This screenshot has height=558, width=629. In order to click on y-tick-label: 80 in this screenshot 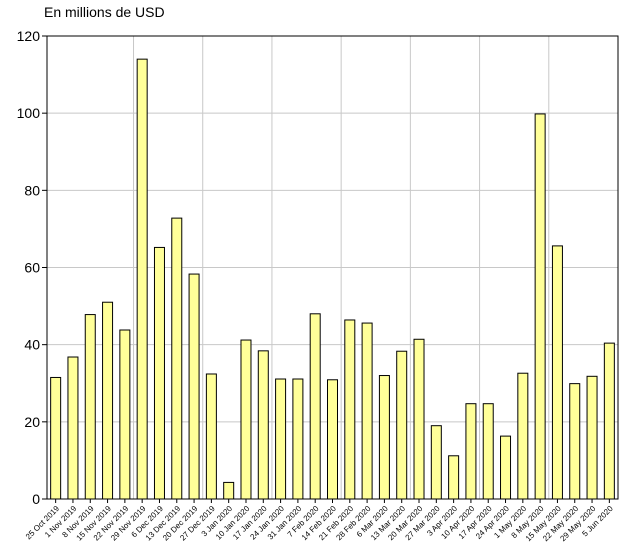, I will do `click(32, 190)`.